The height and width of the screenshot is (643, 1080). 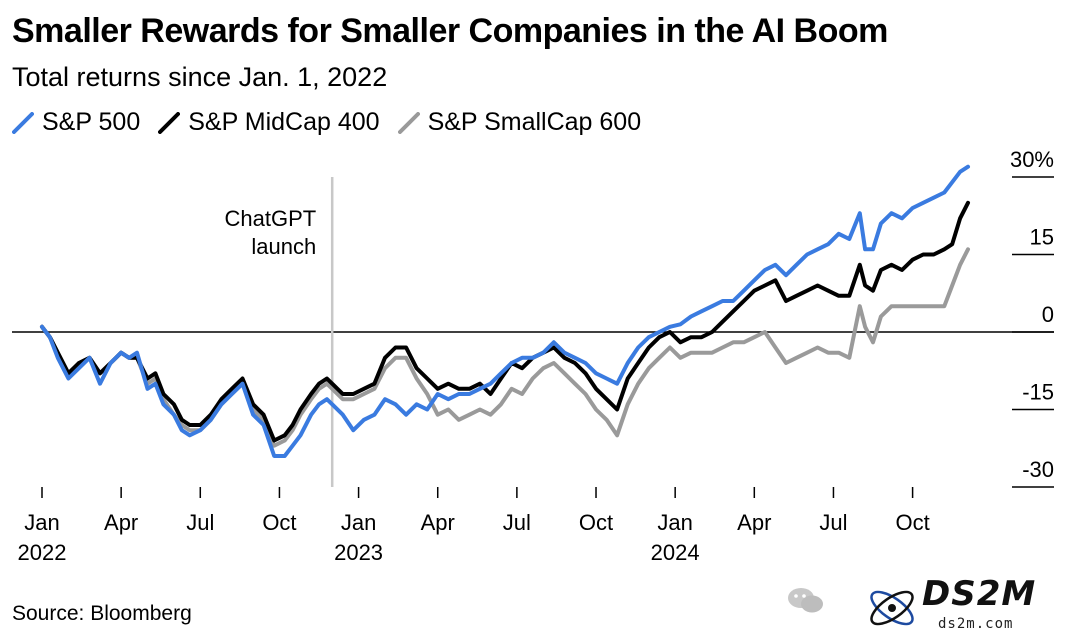 I want to click on legend-label-smallcap: S&P SmallCap 600, so click(x=534, y=122).